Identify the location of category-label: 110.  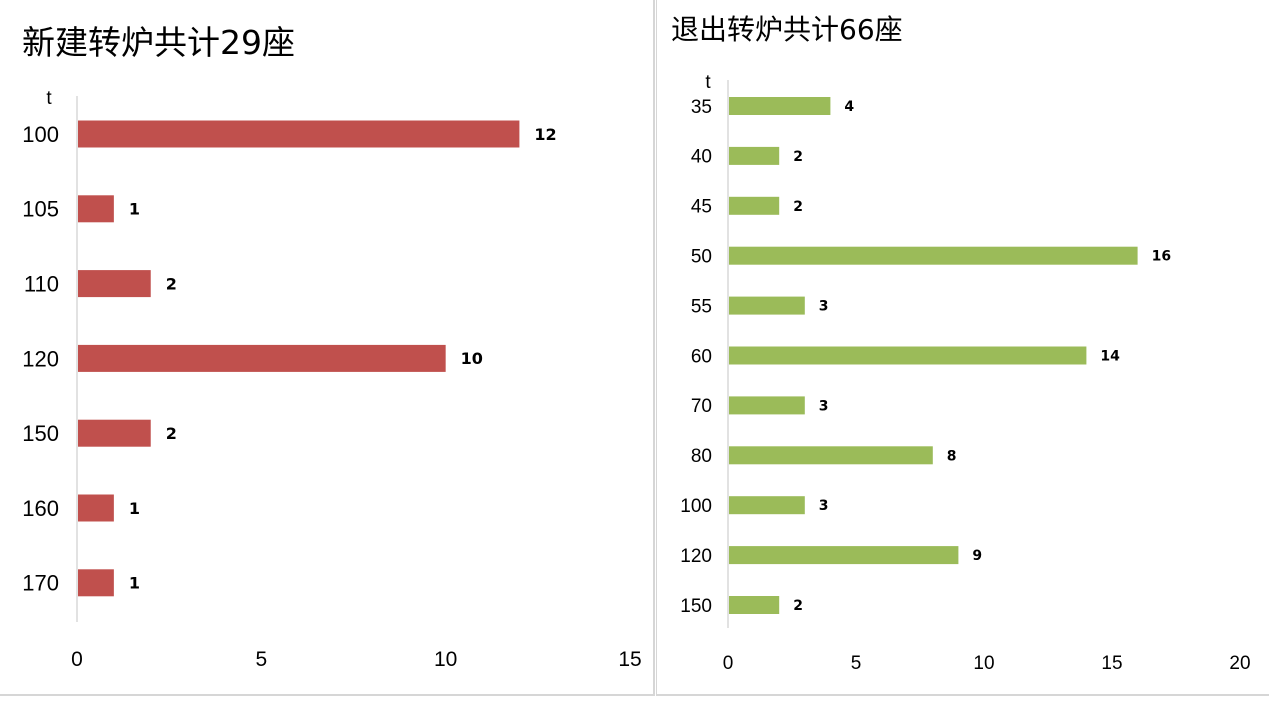
(41, 284).